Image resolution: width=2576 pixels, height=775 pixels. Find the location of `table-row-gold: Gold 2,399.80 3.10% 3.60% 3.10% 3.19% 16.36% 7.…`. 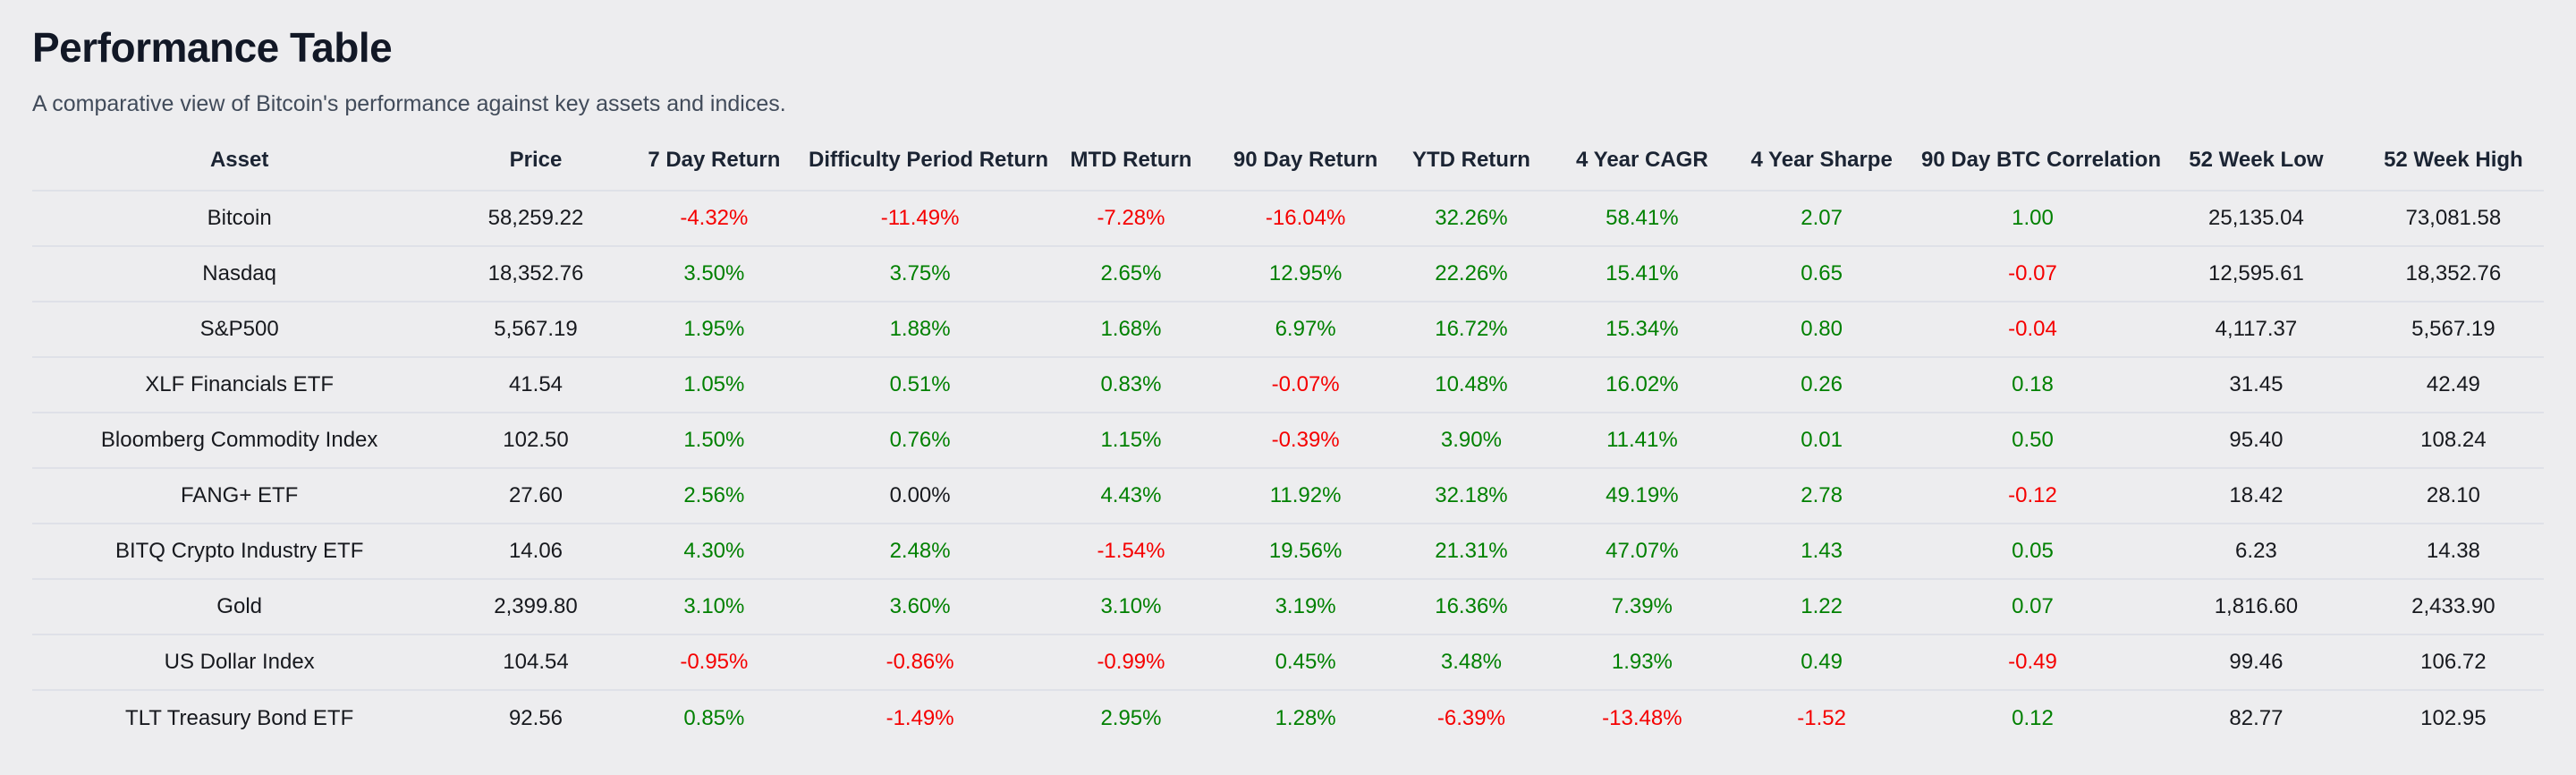

table-row-gold: Gold 2,399.80 3.10% 3.60% 3.10% 3.19% 16.36% 7.… is located at coordinates (1288, 606).